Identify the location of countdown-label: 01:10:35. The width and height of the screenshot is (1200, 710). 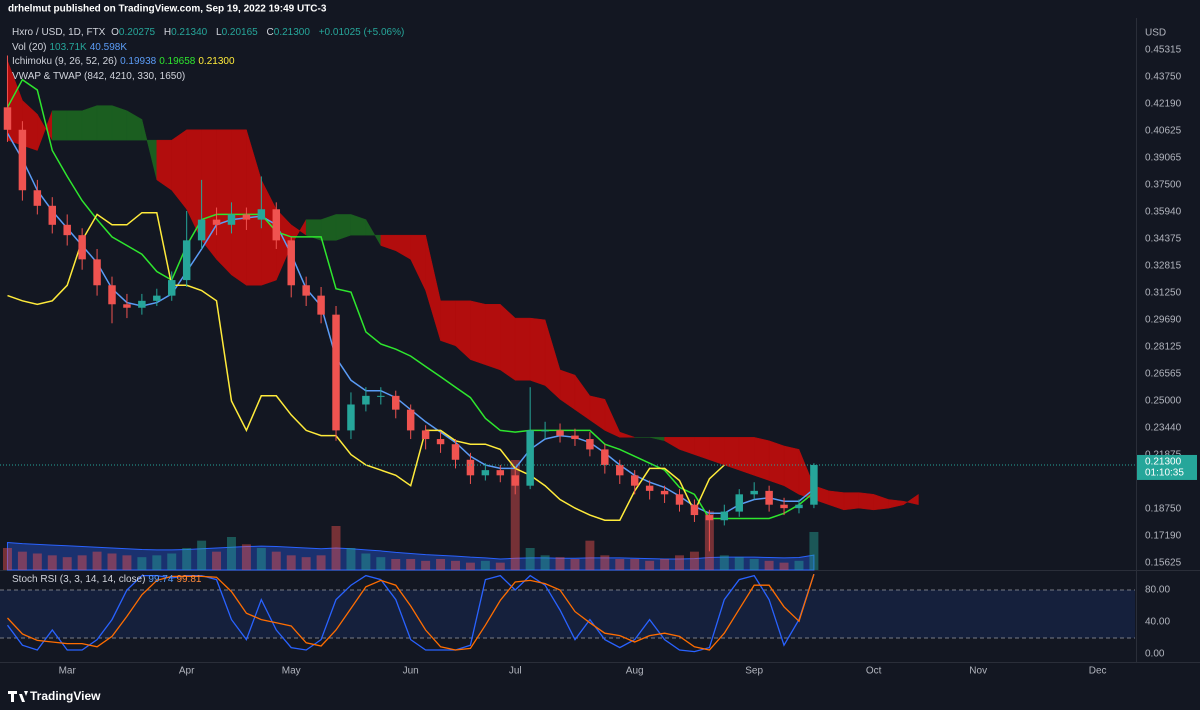
(1164, 473).